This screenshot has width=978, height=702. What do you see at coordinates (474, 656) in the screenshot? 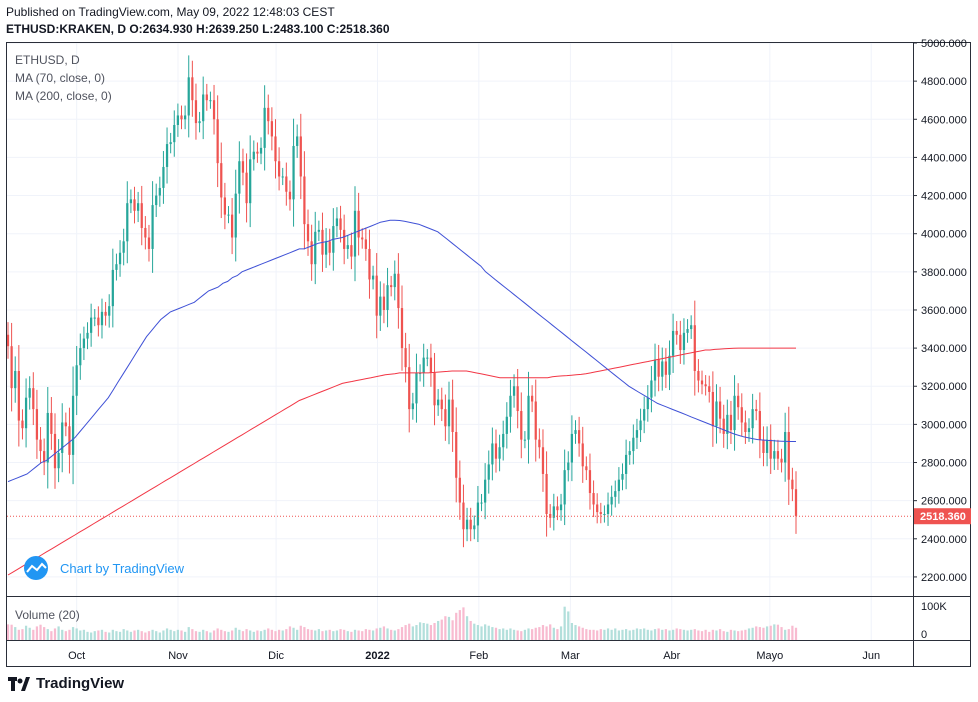
I see `time-axis: Oct Nov Dic 2022 Feb Mar Abr Mayo Jun` at bounding box center [474, 656].